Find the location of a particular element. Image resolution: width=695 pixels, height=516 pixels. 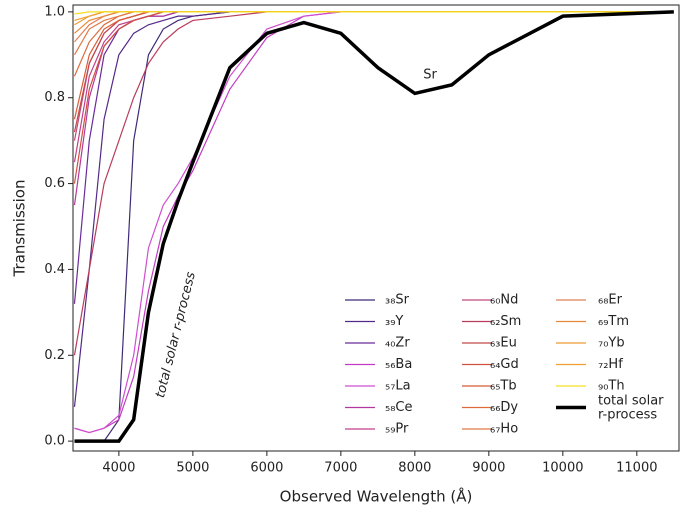

legend-label: ₆₃Eu is located at coordinates (503, 343).